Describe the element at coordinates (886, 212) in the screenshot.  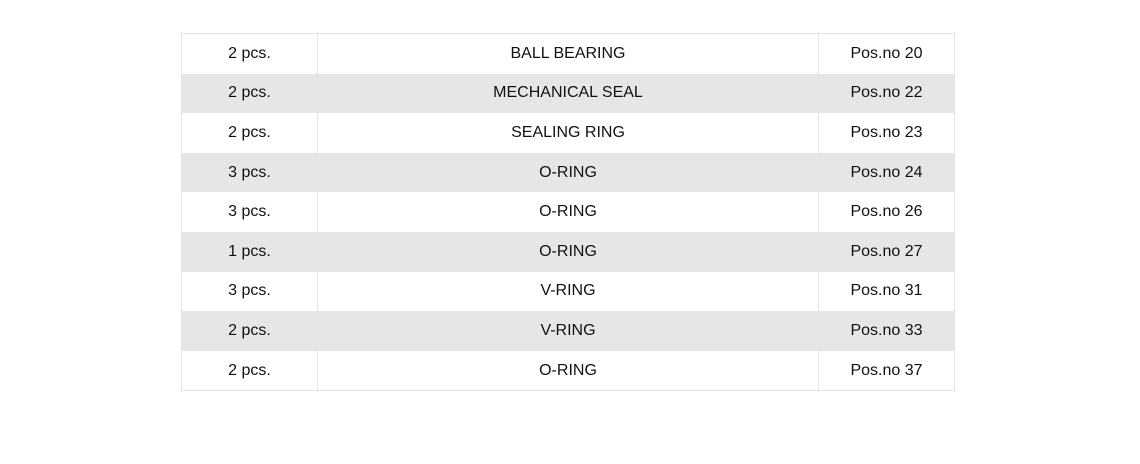
I see `position-number-cell: Pos.no 26` at that location.